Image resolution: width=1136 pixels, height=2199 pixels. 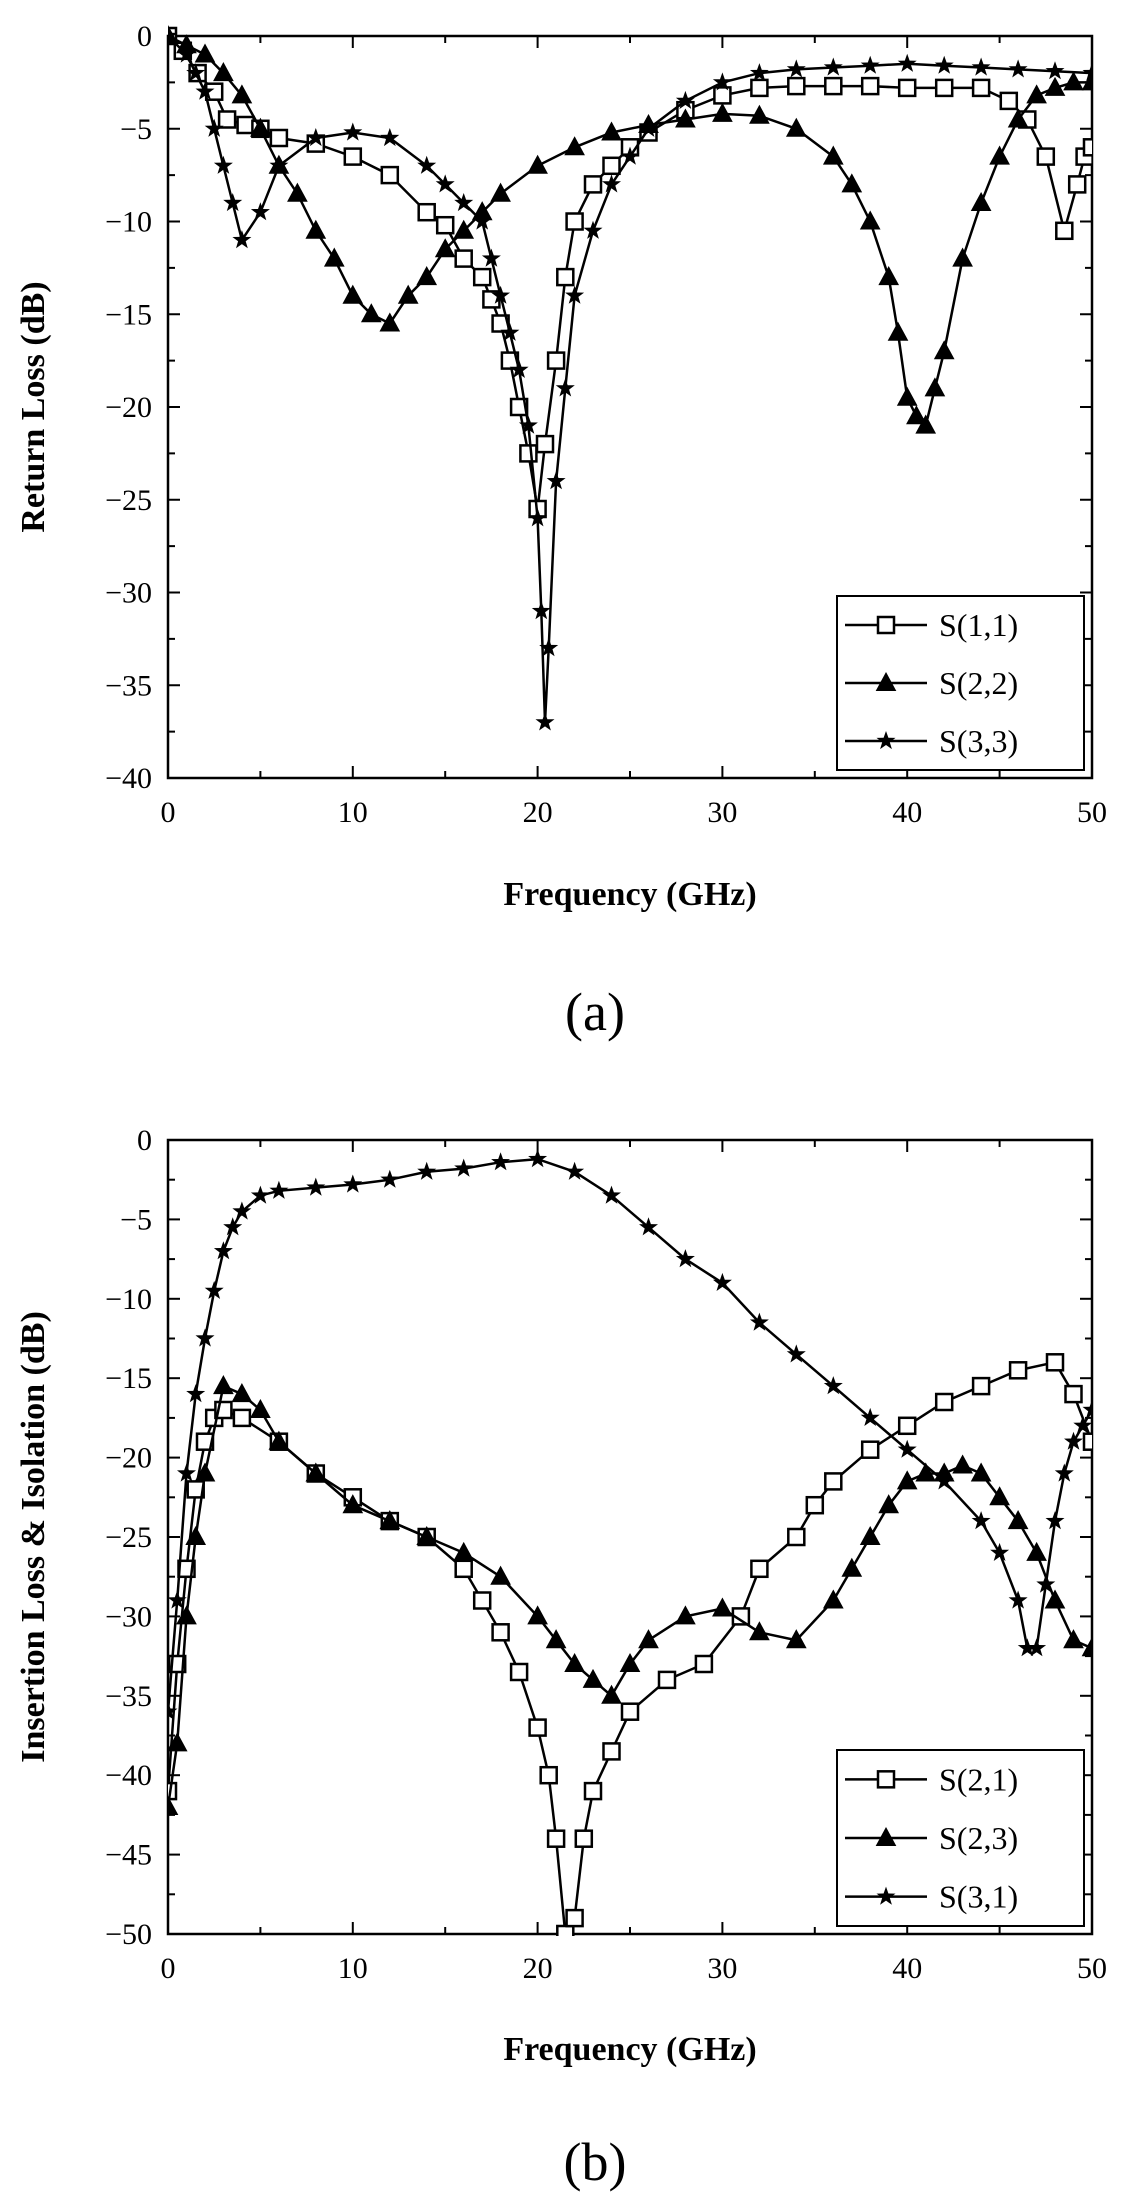 What do you see at coordinates (1092, 812) in the screenshot?
I see `x-tick-label: 50` at bounding box center [1092, 812].